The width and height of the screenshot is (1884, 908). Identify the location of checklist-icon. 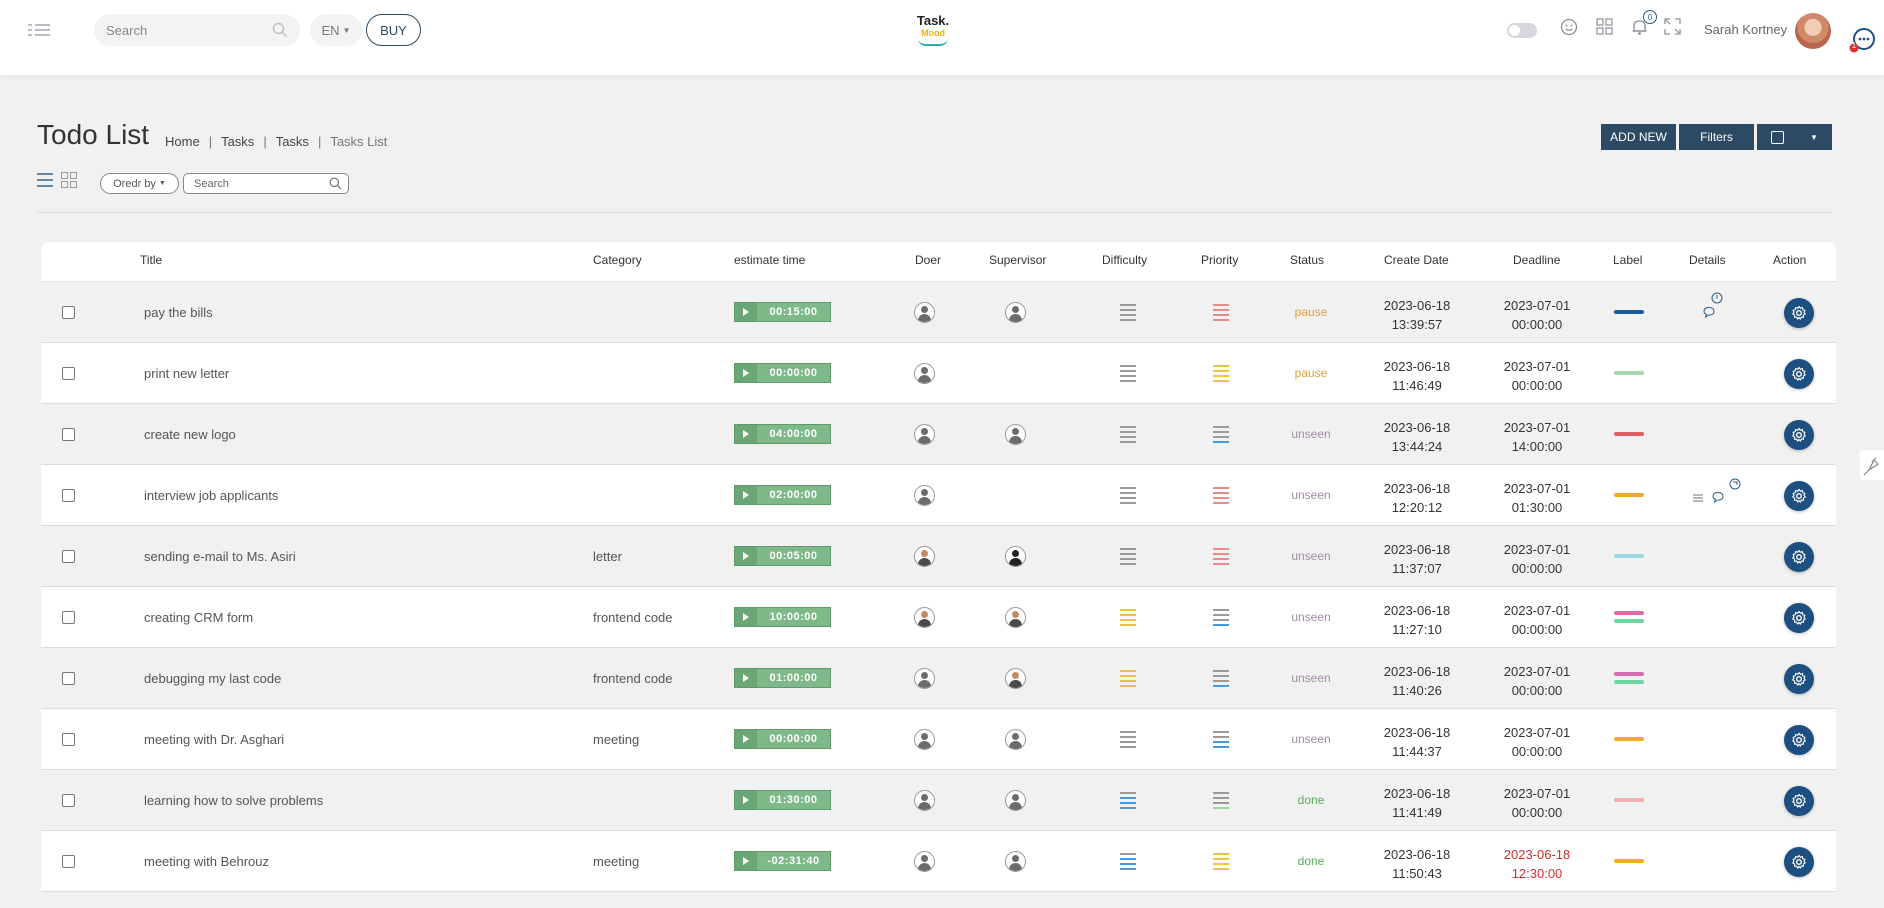
(1698, 499).